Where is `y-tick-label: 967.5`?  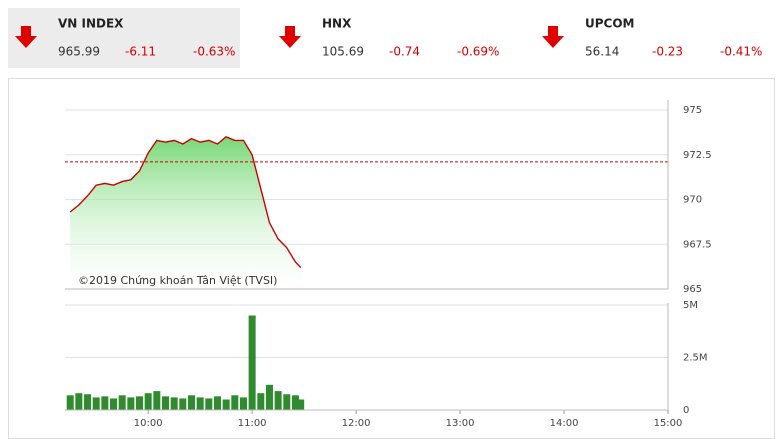
y-tick-label: 967.5 is located at coordinates (697, 244).